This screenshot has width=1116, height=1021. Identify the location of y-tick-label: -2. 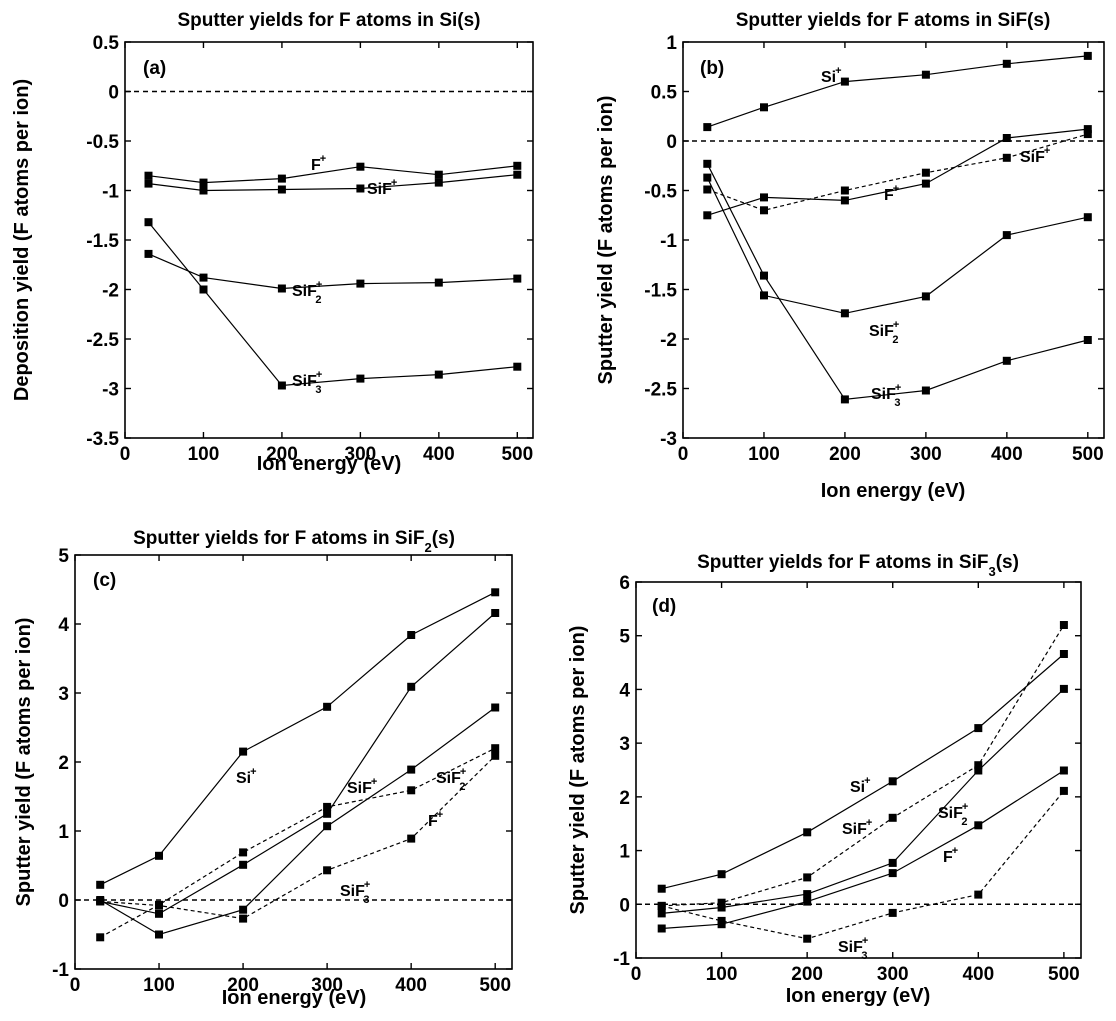
(110, 291).